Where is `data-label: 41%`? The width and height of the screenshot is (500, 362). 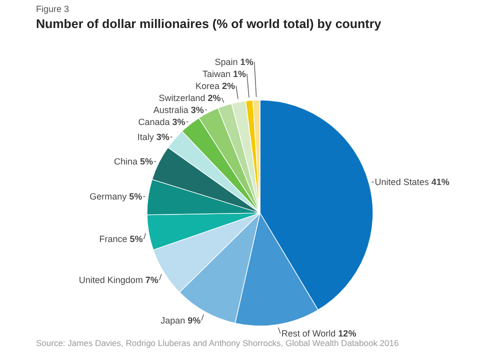 data-label: 41% is located at coordinates (440, 182).